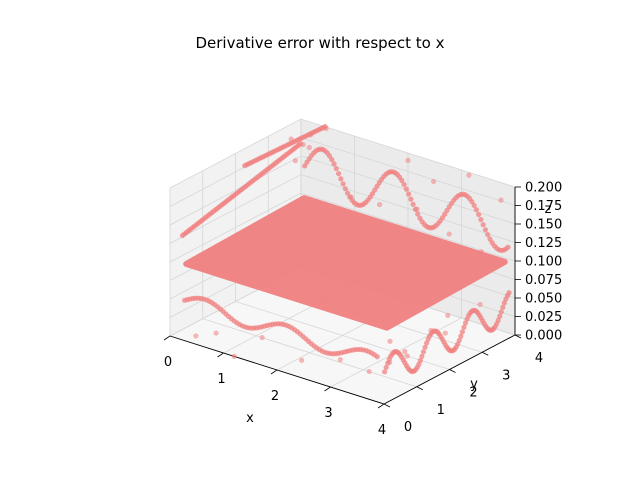  What do you see at coordinates (275, 396) in the screenshot?
I see `x-tick-label: 2` at bounding box center [275, 396].